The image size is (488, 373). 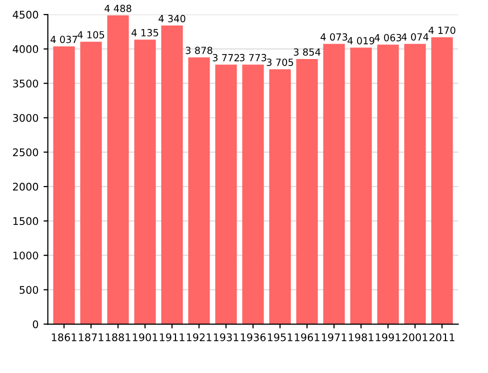 What do you see at coordinates (172, 337) in the screenshot?
I see `x-tick-label: 1911` at bounding box center [172, 337].